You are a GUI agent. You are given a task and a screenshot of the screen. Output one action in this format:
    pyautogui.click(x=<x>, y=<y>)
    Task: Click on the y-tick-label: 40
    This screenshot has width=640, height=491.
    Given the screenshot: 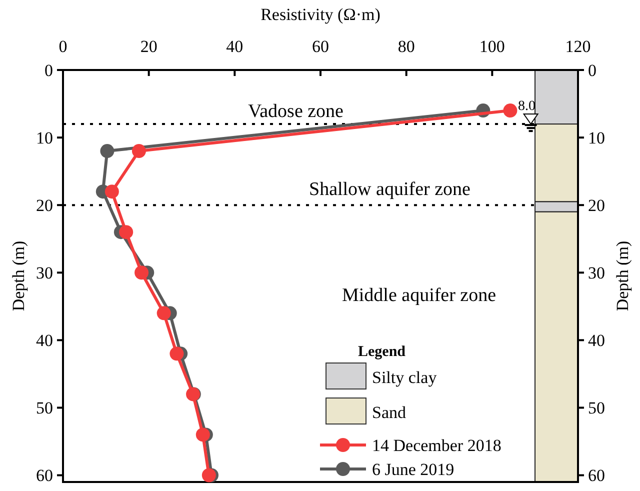 What is the action you would take?
    pyautogui.click(x=44, y=340)
    